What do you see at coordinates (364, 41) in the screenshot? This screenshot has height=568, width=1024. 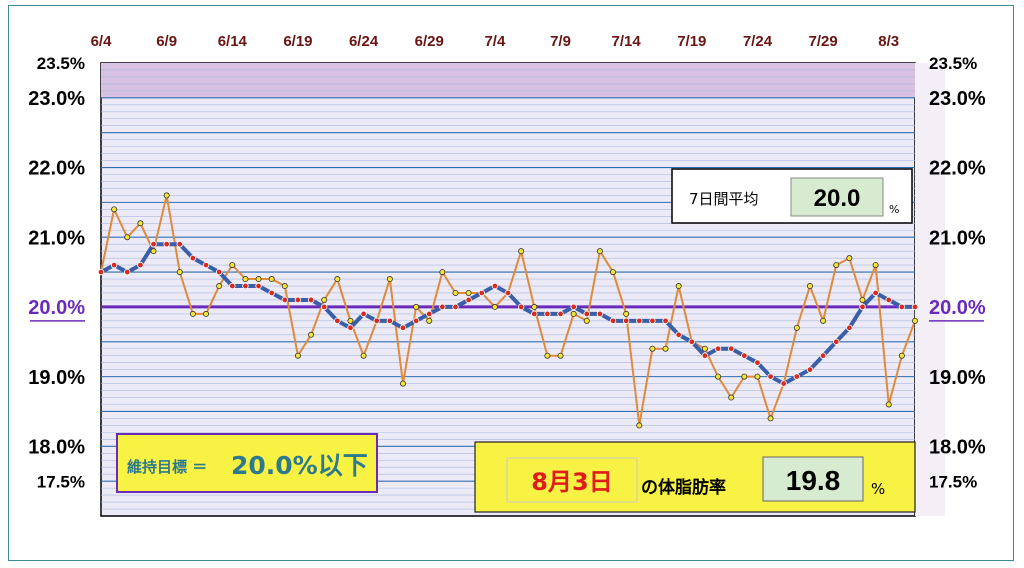 I see `x-tick-label: 6/24` at bounding box center [364, 41].